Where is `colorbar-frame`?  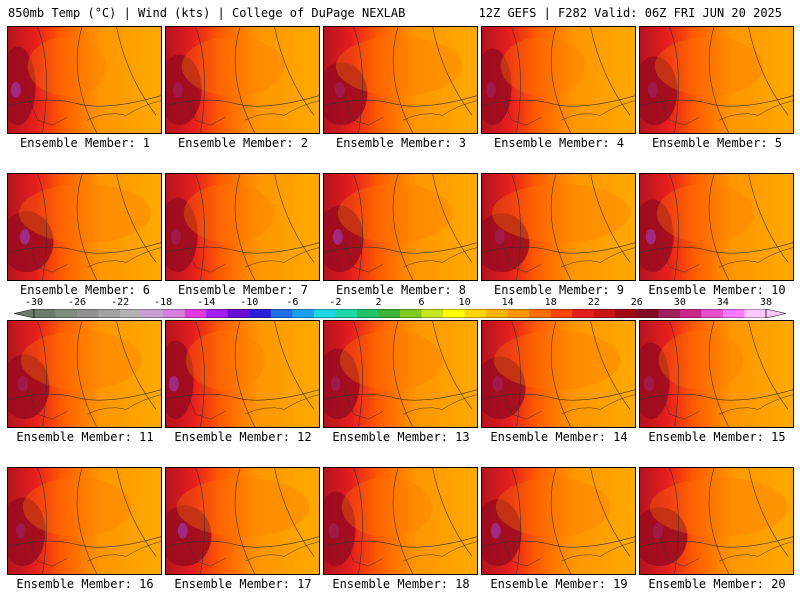 colorbar-frame is located at coordinates (400, 313).